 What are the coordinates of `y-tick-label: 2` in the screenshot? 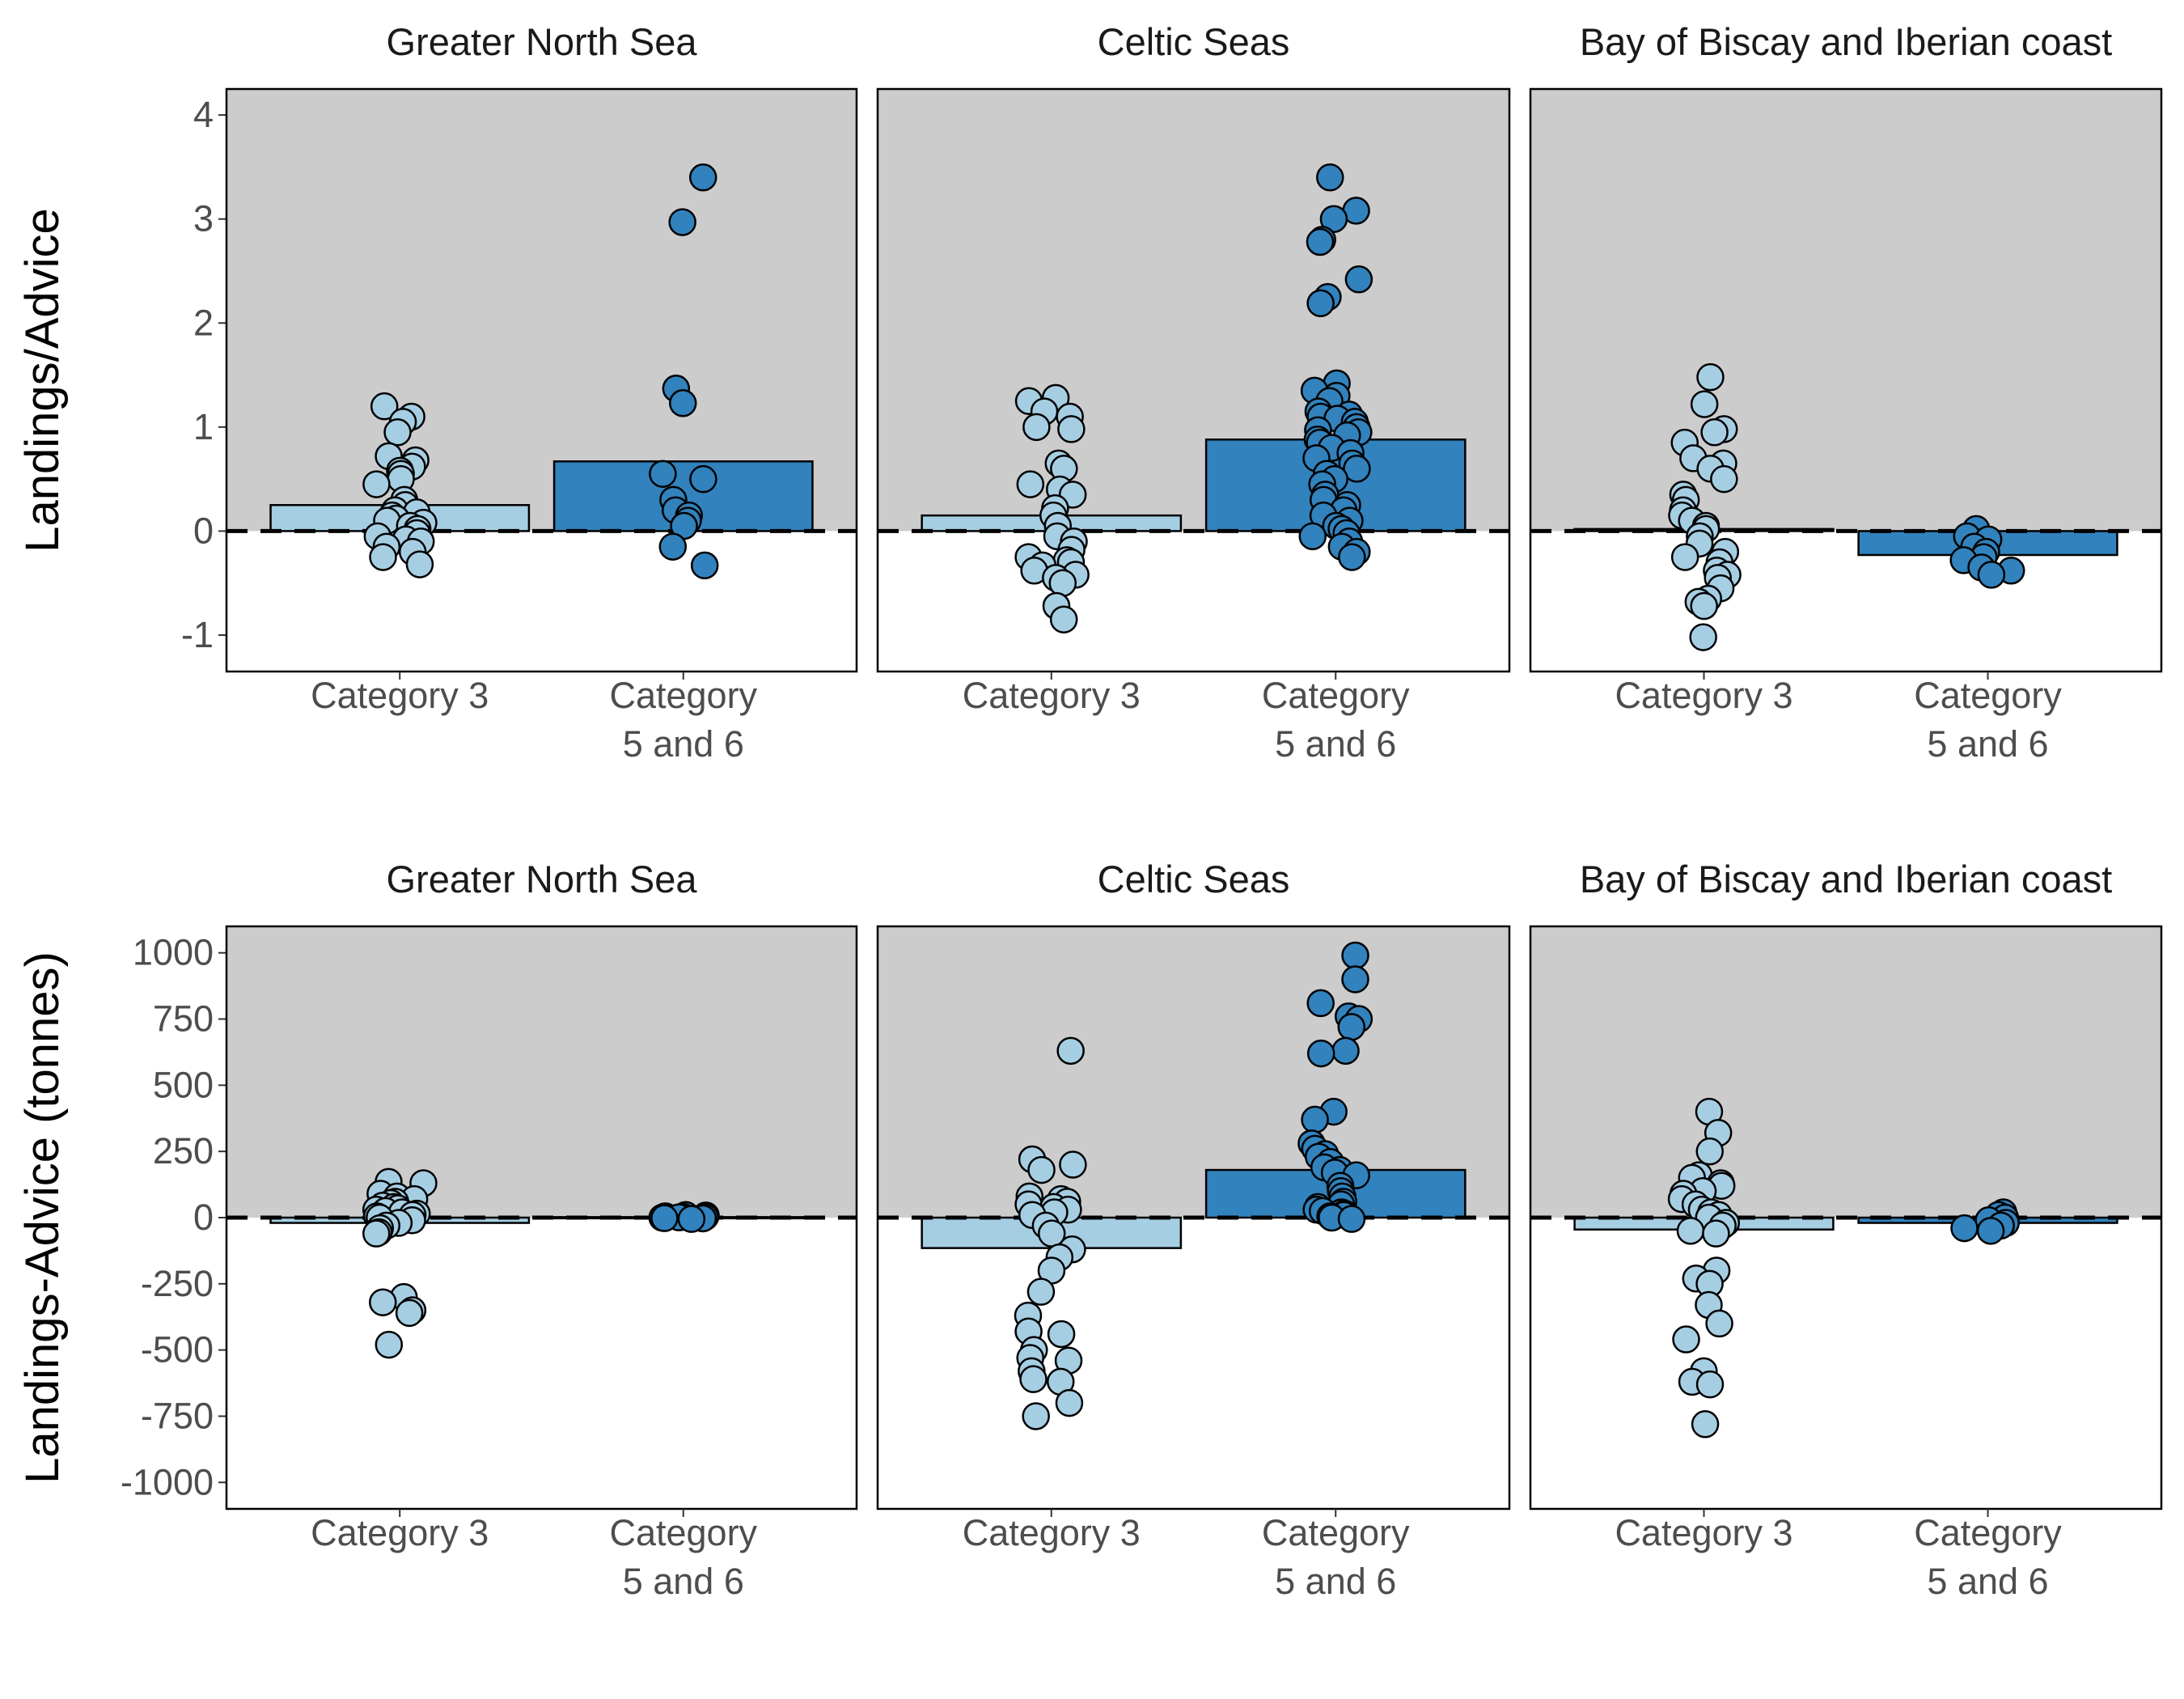 It's located at (203, 322).